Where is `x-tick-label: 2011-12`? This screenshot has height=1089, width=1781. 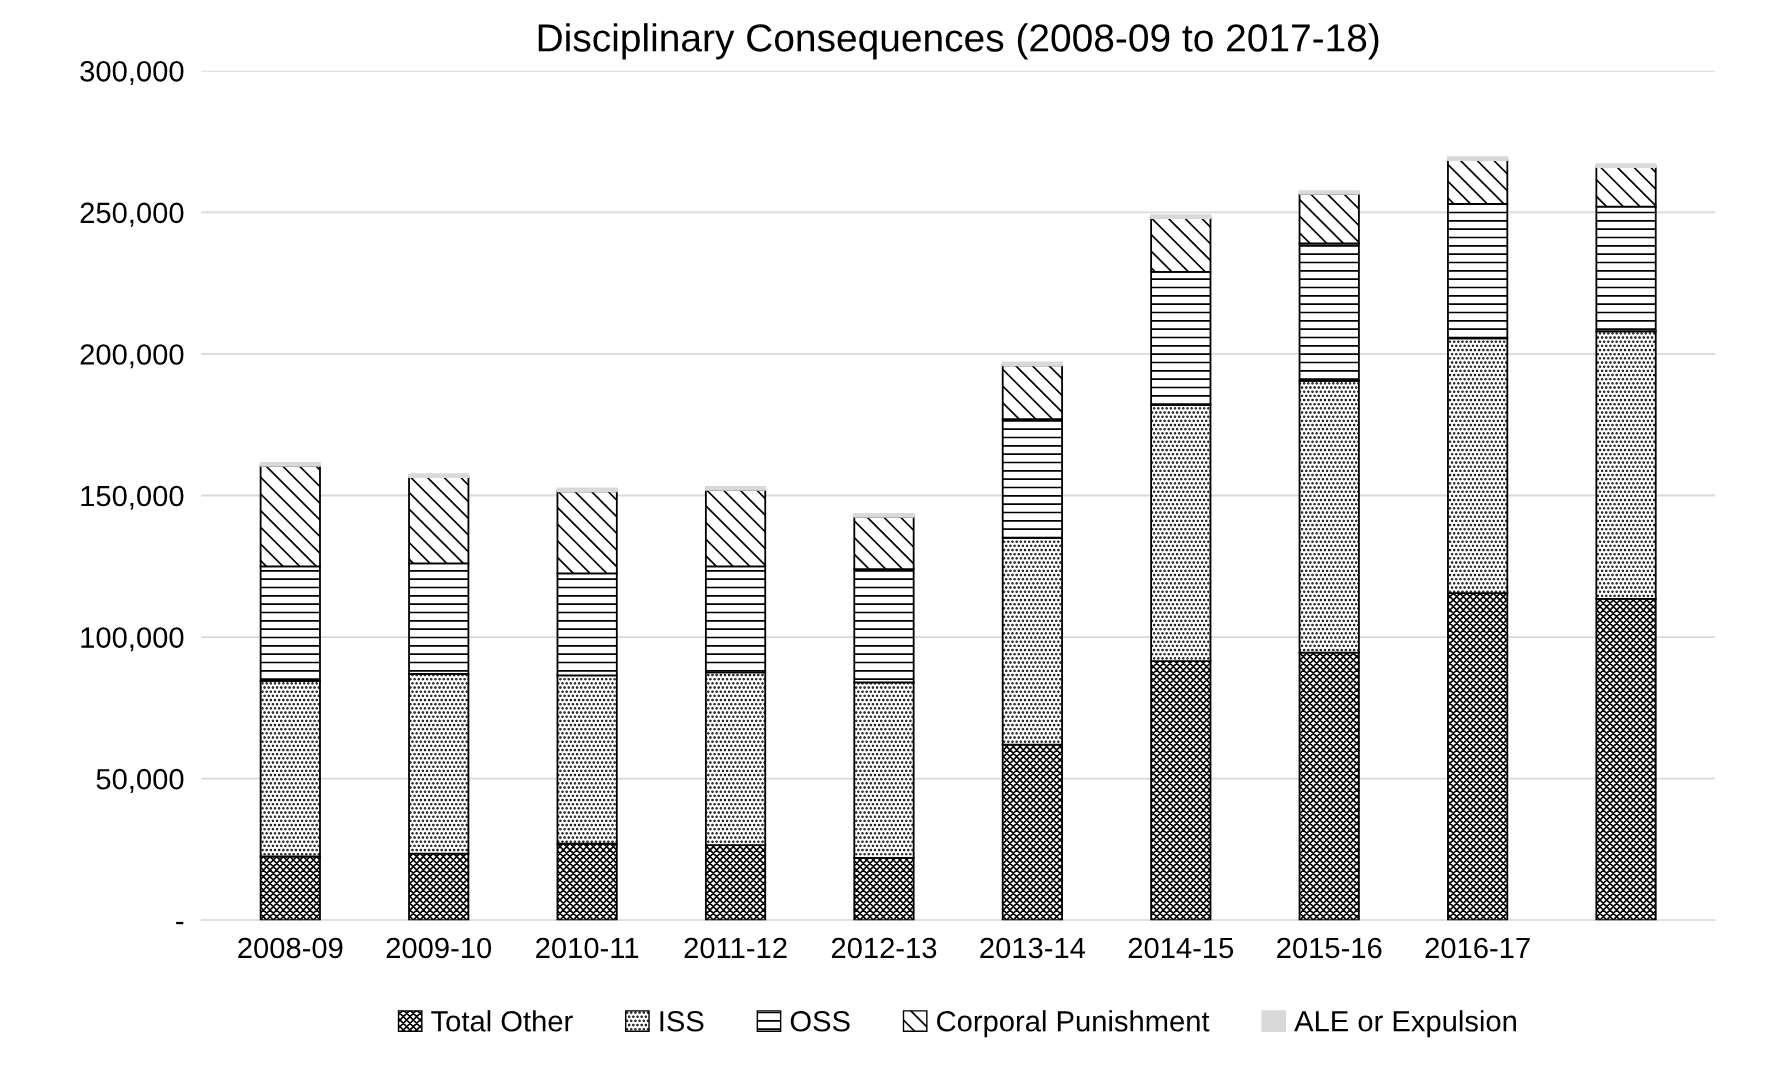
x-tick-label: 2011-12 is located at coordinates (735, 948).